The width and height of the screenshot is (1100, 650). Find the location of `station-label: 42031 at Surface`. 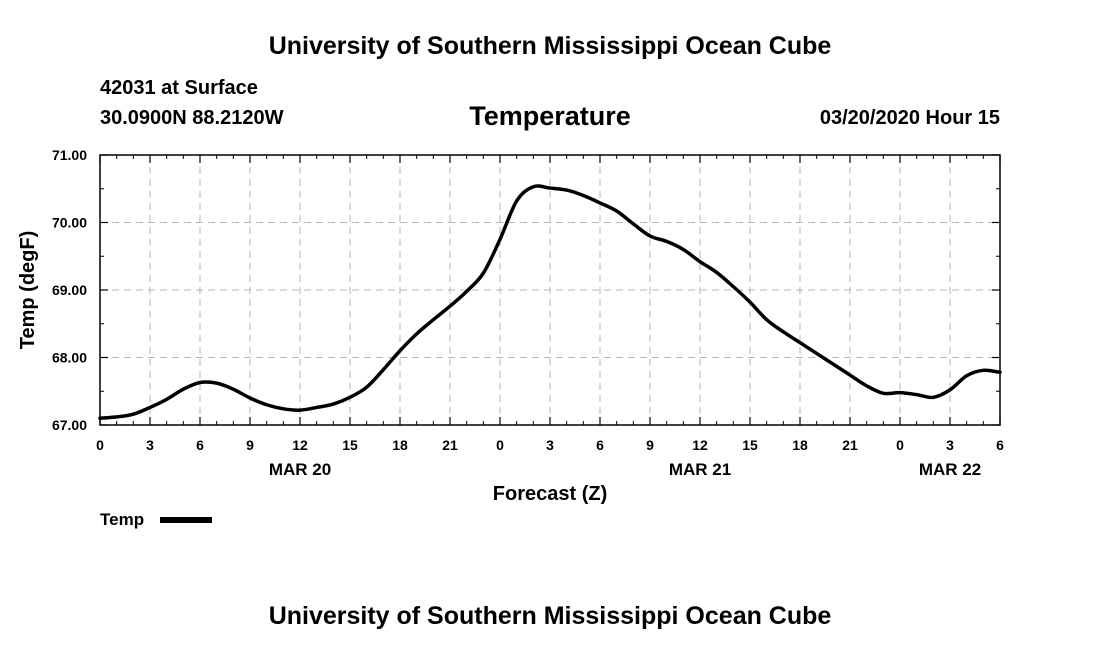

station-label: 42031 at Surface is located at coordinates (179, 88).